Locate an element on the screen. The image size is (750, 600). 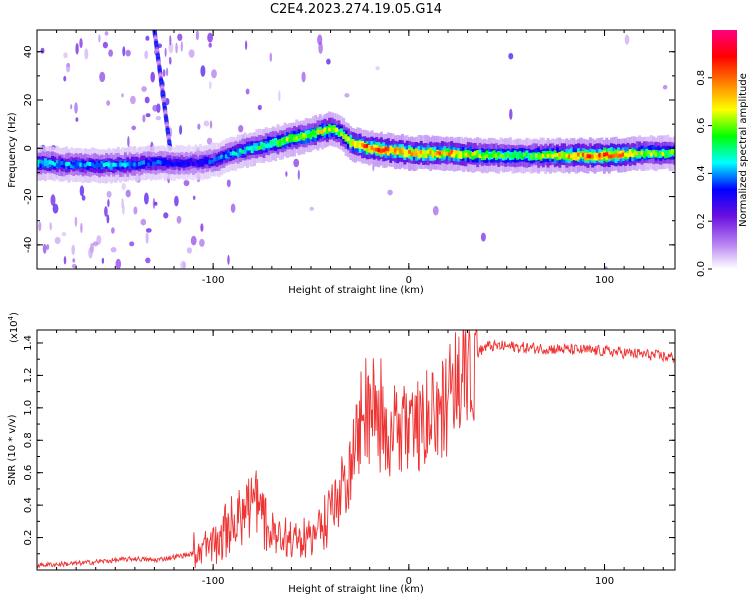
svg-text: (x104) is located at coordinates (13, 327).